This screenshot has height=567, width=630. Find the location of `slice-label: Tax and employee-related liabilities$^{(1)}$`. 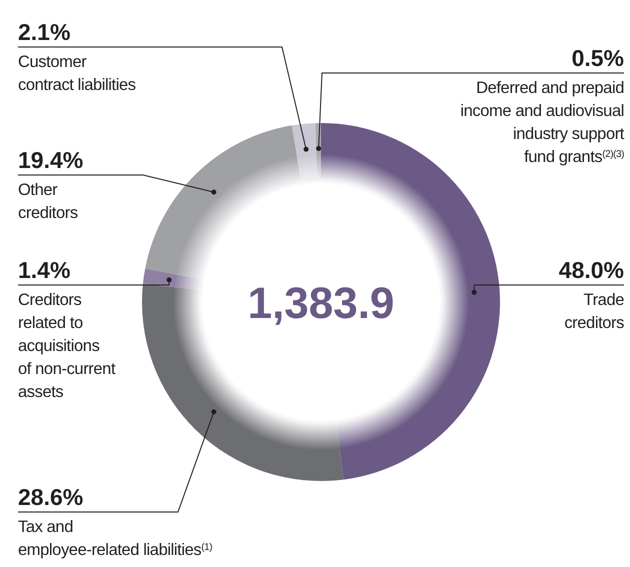

slice-label: Tax and employee-related liabilities$^{(1)}$ is located at coordinates (115, 538).